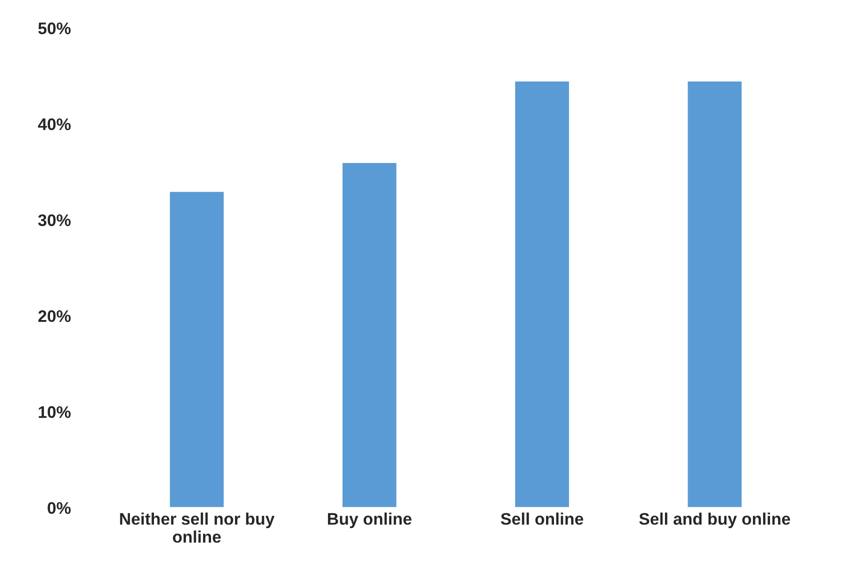 The height and width of the screenshot is (561, 844). Describe the element at coordinates (54, 28) in the screenshot. I see `y-tick-label: 50%` at that location.